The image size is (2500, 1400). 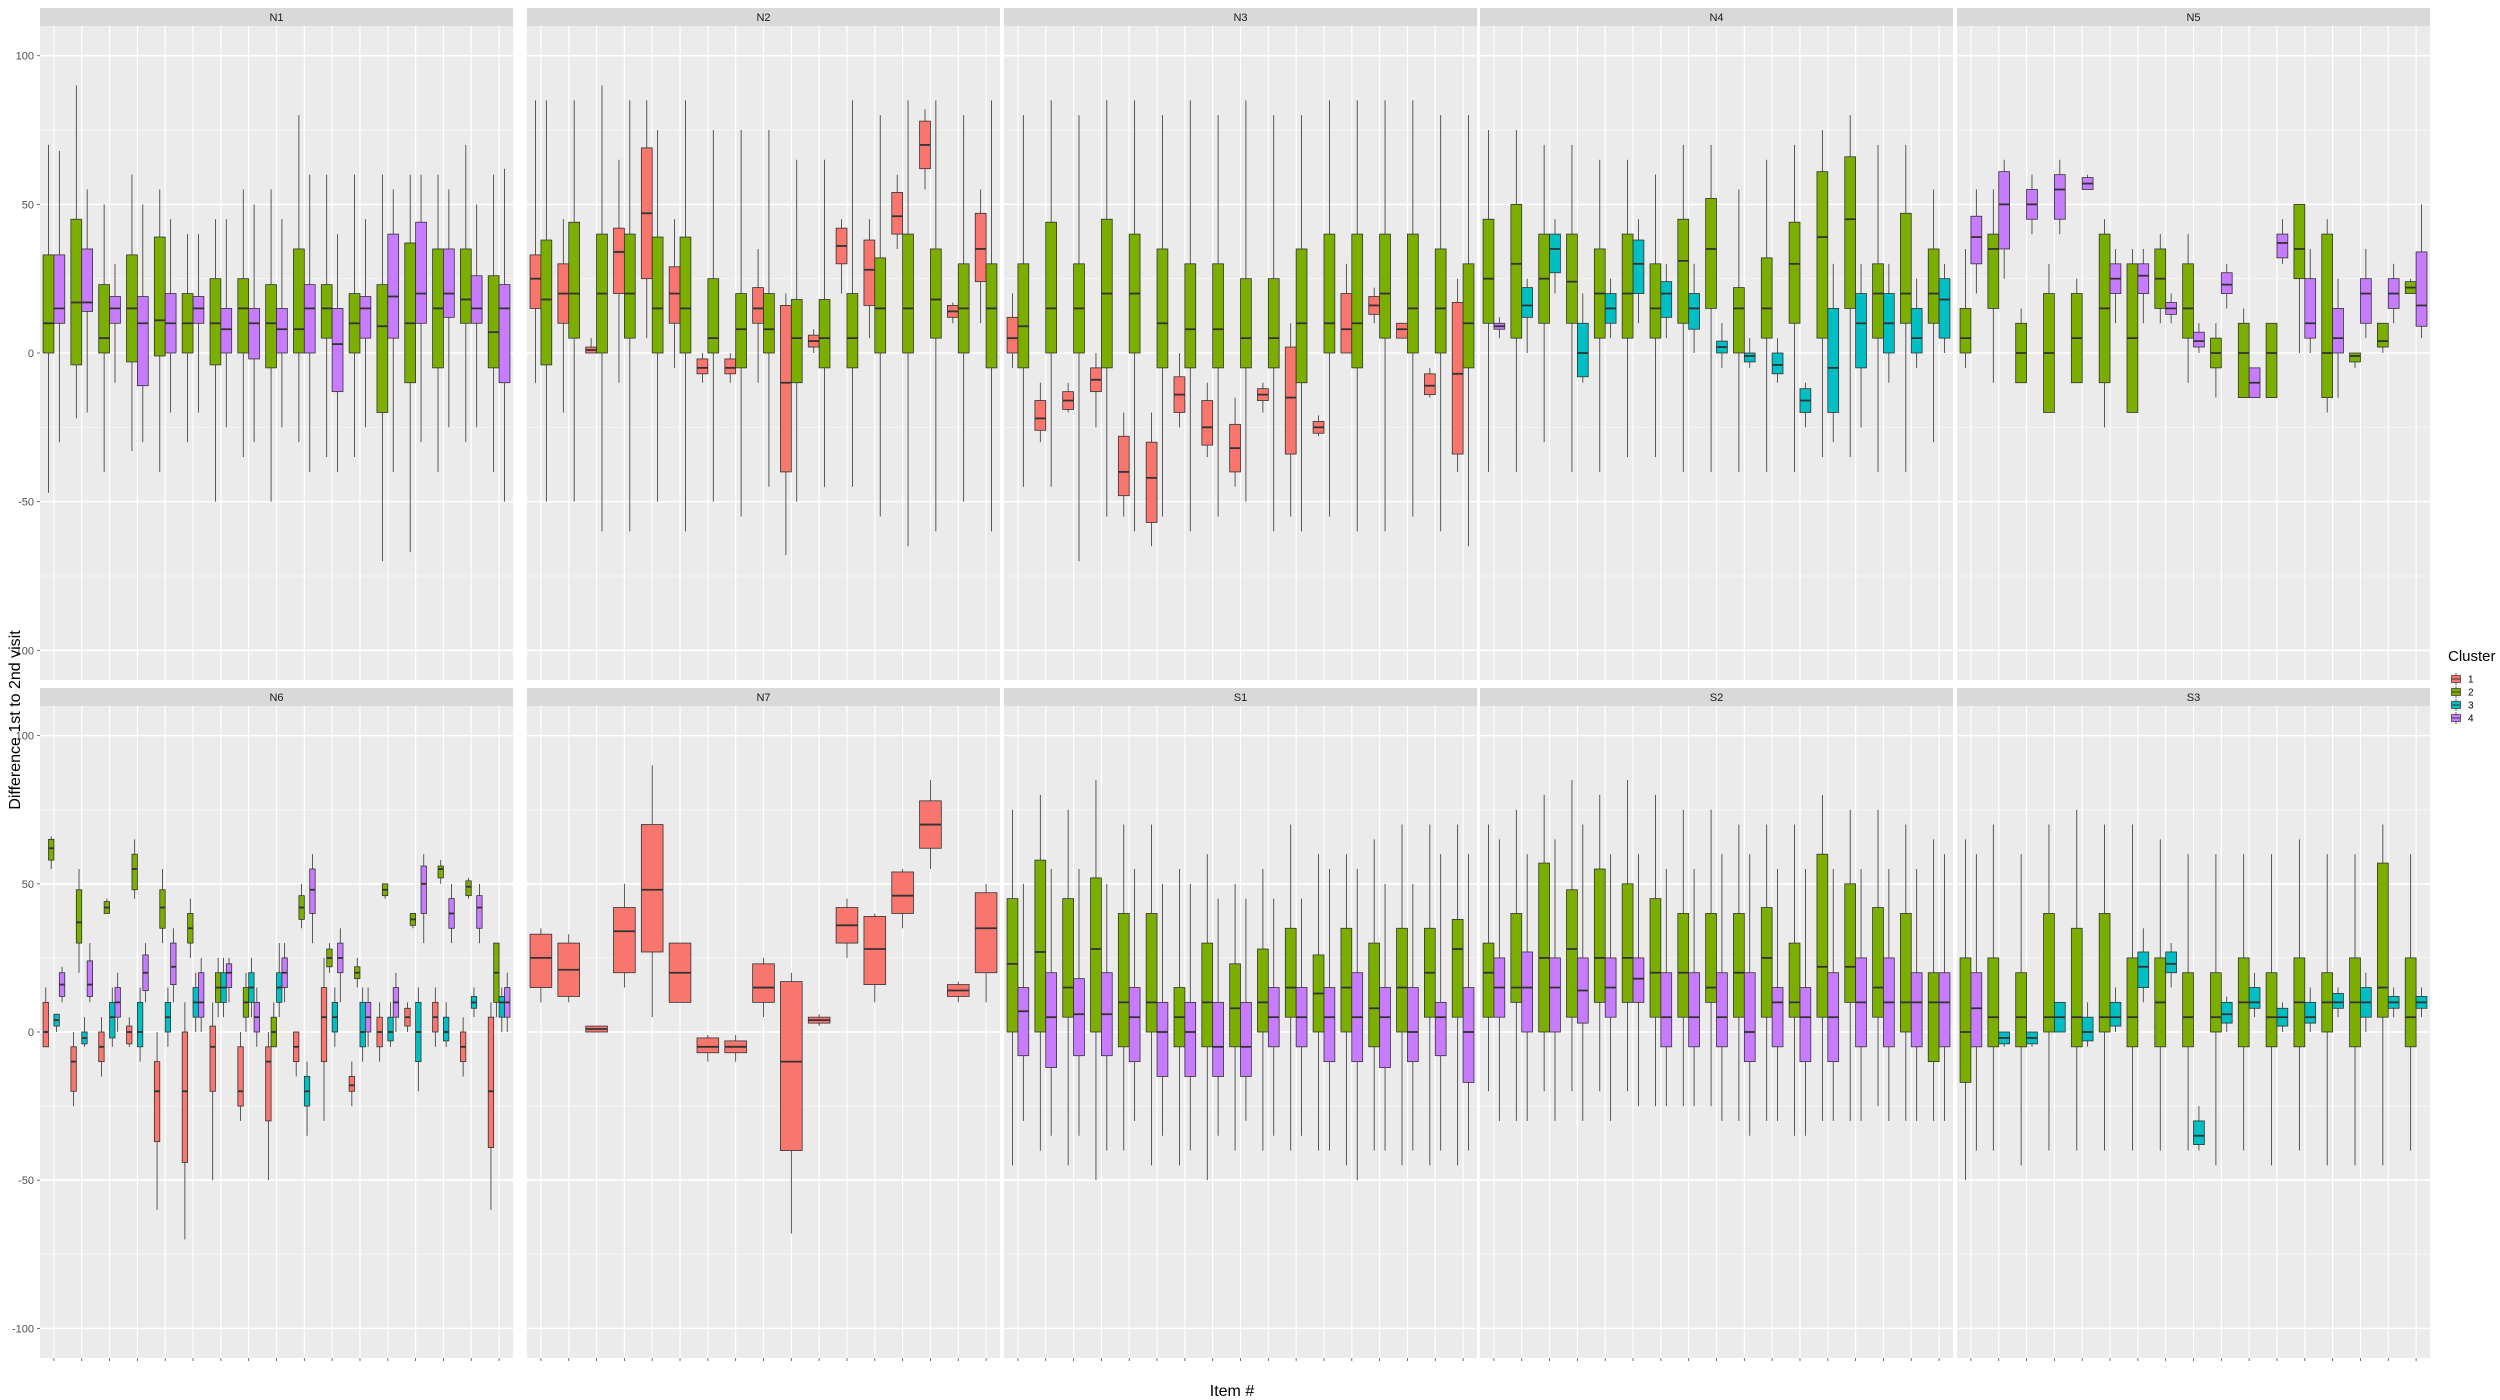 I want to click on box-N2-item4-cluster2, so click(x=629, y=316).